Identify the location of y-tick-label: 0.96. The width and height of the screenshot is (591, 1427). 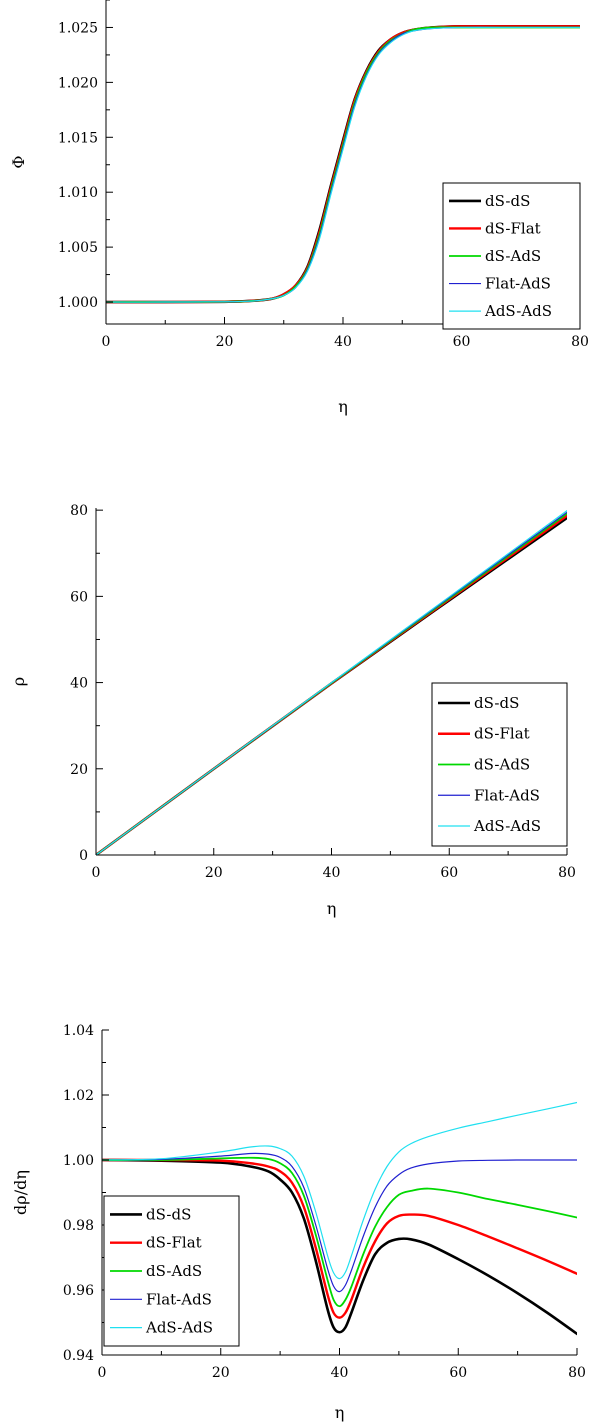
(78, 1291).